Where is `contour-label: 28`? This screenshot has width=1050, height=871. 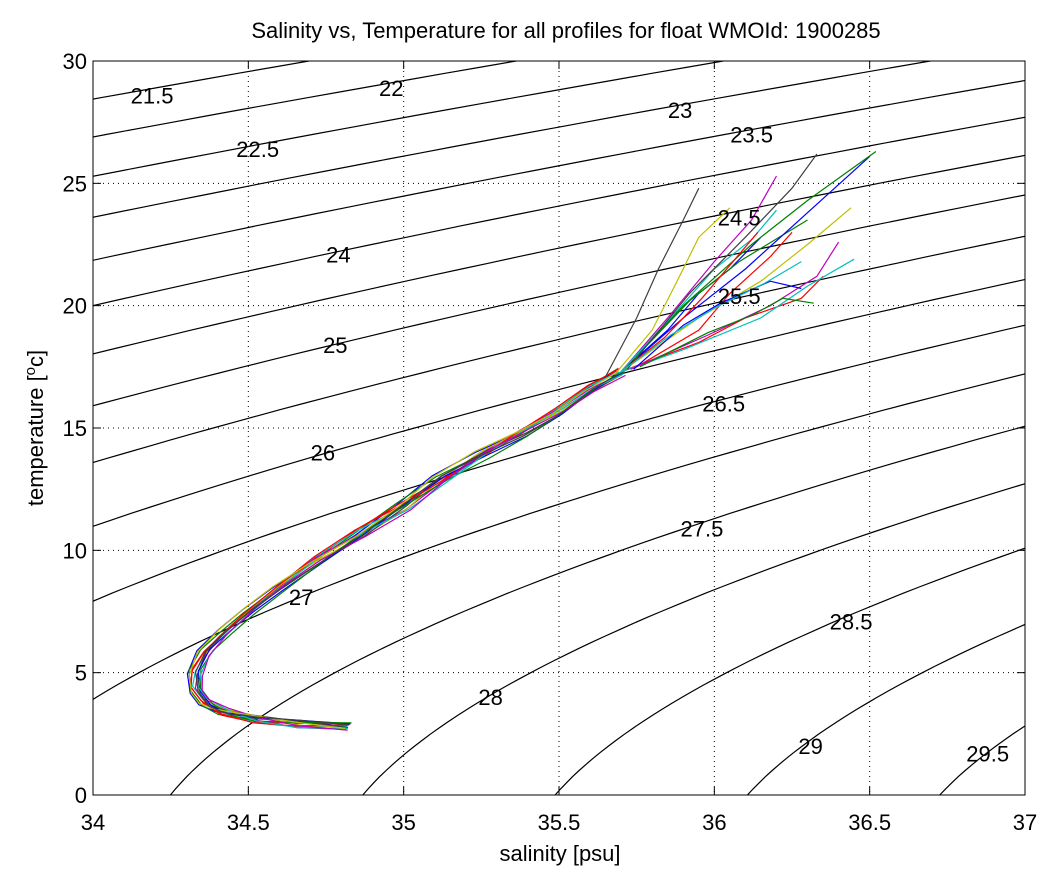 contour-label: 28 is located at coordinates (490, 697).